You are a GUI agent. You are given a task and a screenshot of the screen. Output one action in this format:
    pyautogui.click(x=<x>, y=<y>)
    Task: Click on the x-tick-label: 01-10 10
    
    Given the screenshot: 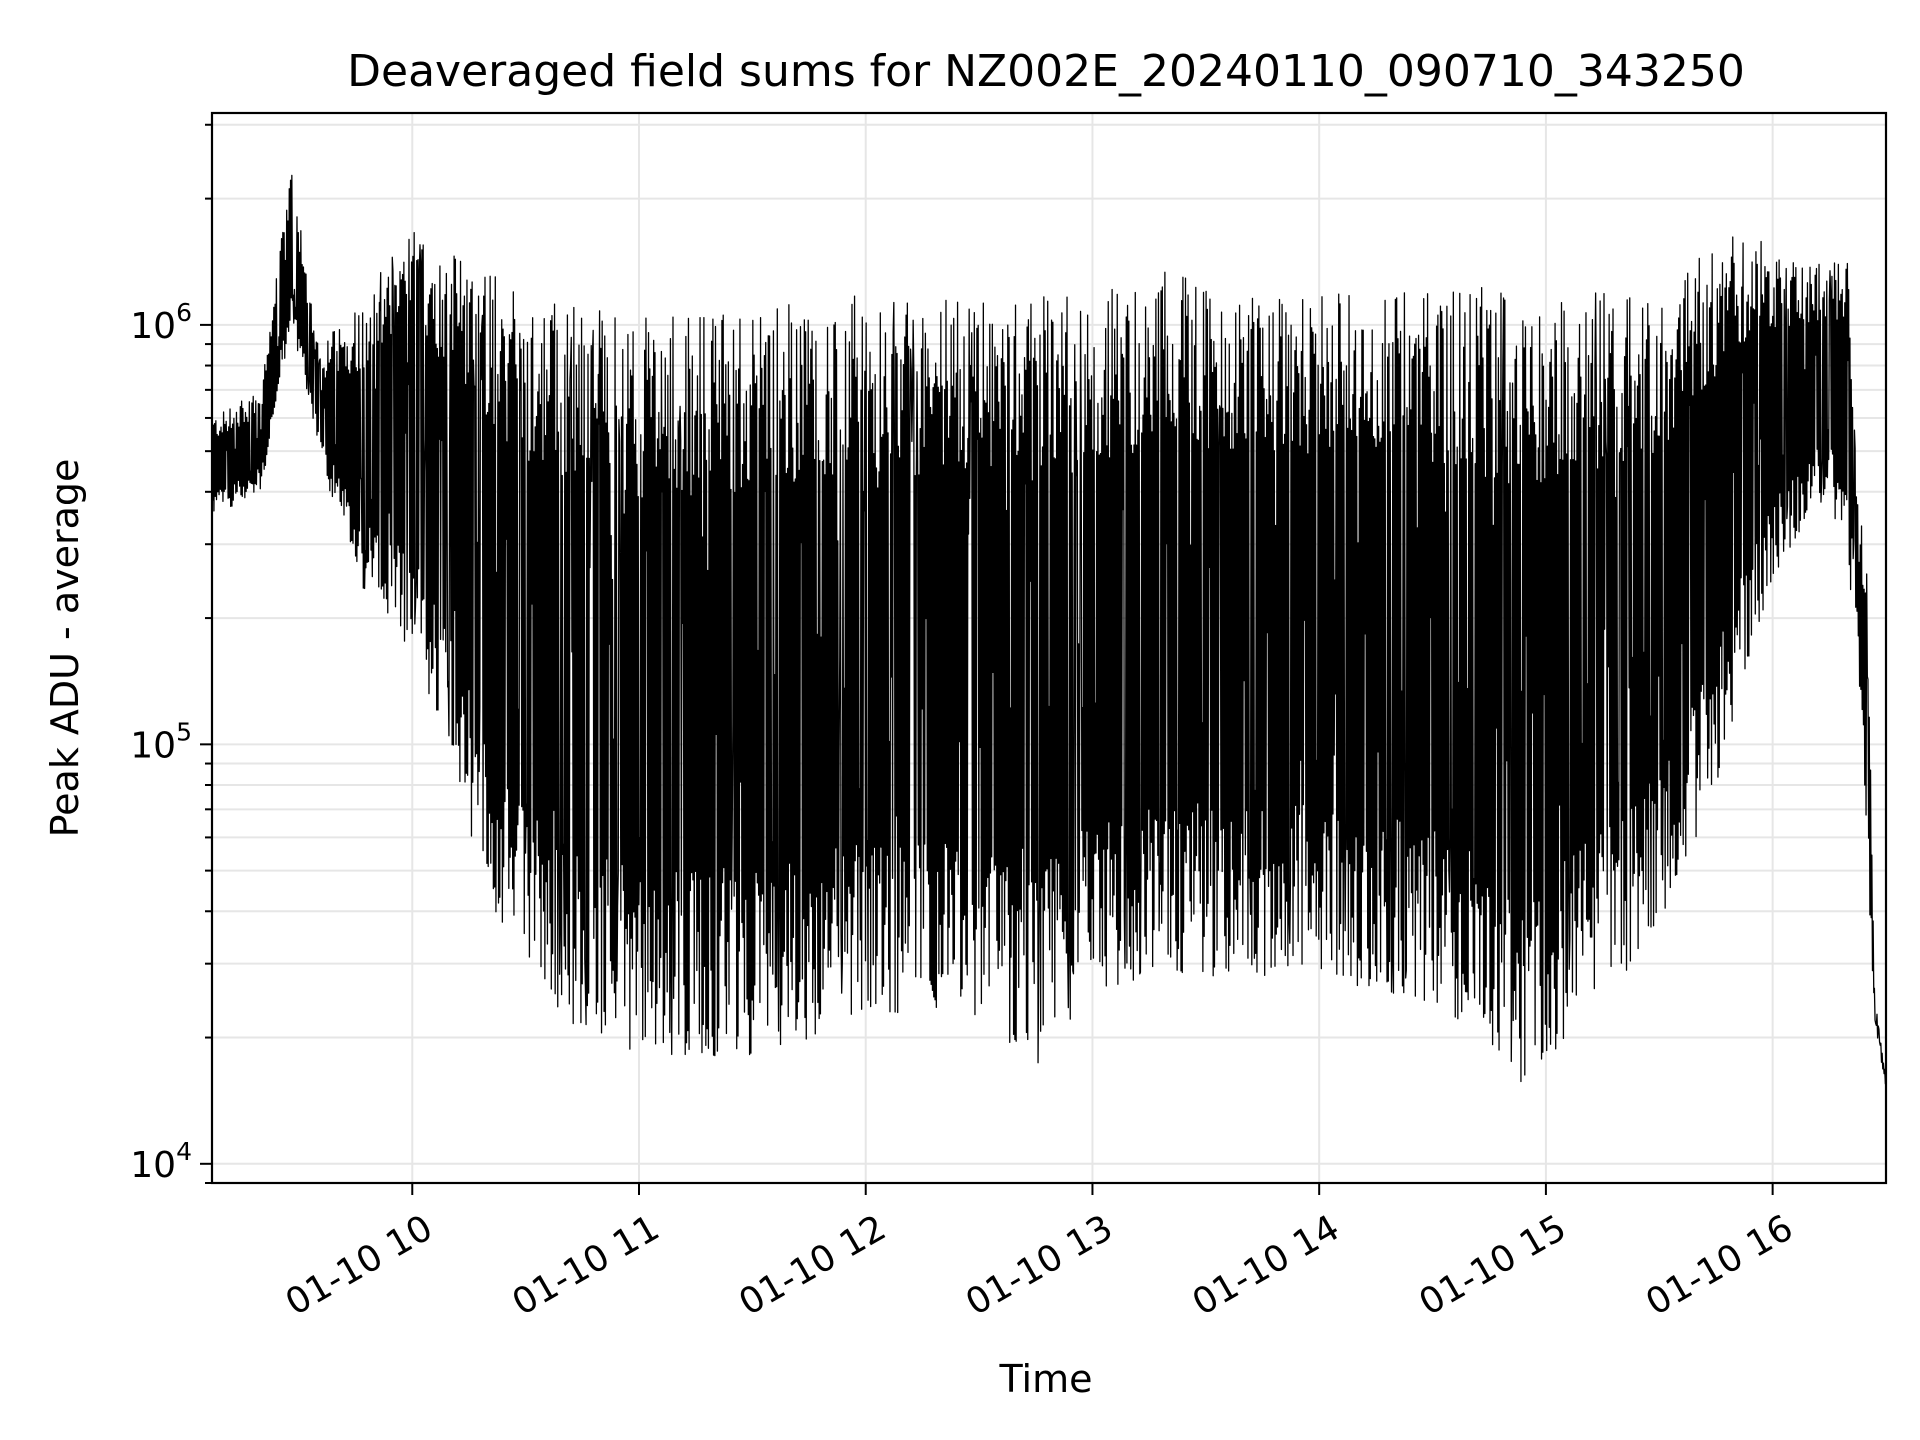 What is the action you would take?
    pyautogui.click(x=359, y=1265)
    